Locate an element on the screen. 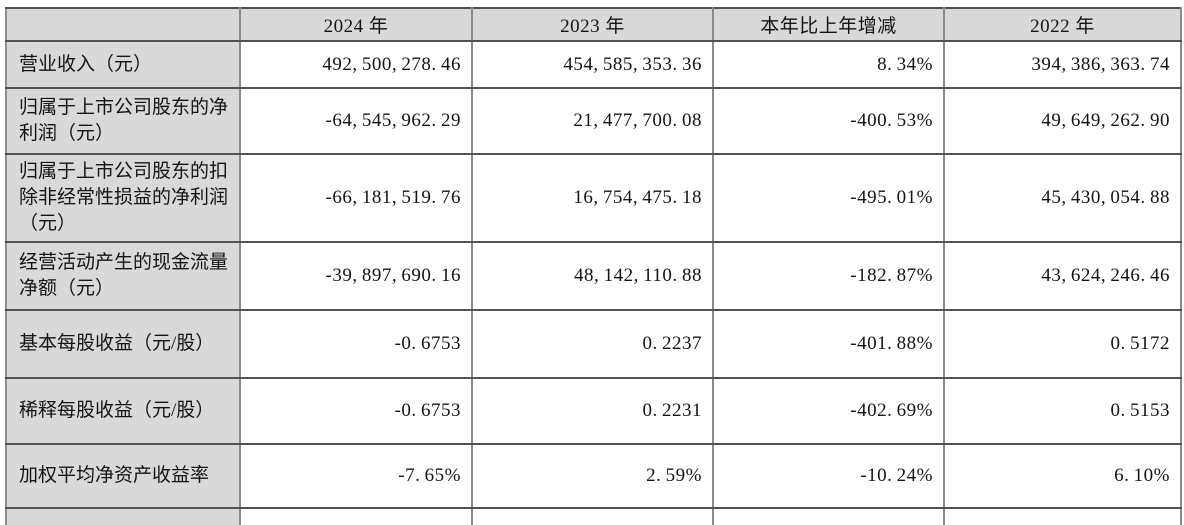 This screenshot has height=525, width=1184. row-label: 归属于上市公司股东的扣除非经常性损益的净利润（元） is located at coordinates (123, 198).